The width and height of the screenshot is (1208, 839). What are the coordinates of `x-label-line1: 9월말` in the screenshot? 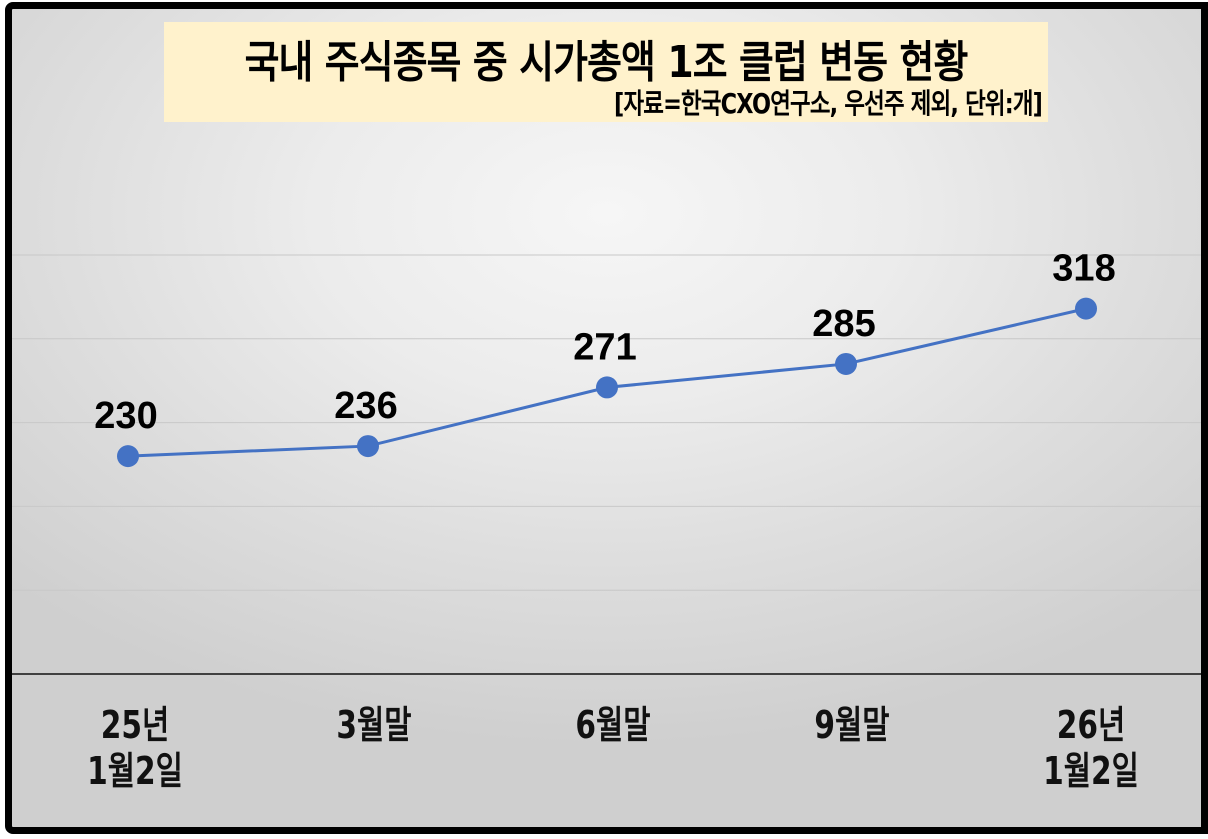 It's located at (852, 725).